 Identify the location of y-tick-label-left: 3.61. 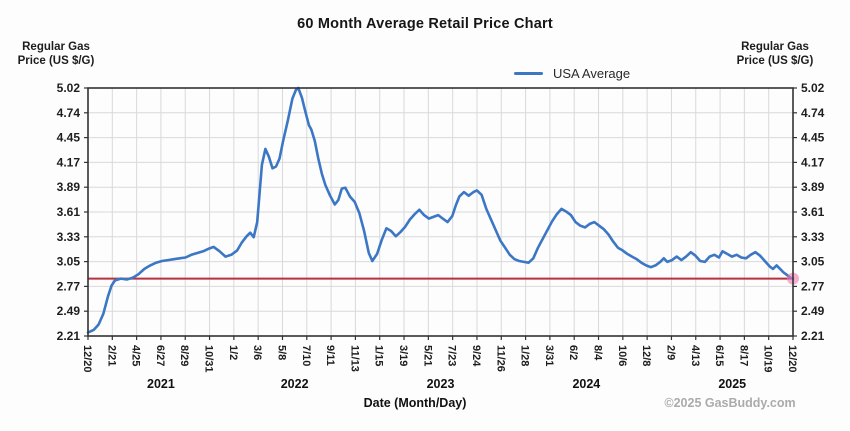
(69, 212).